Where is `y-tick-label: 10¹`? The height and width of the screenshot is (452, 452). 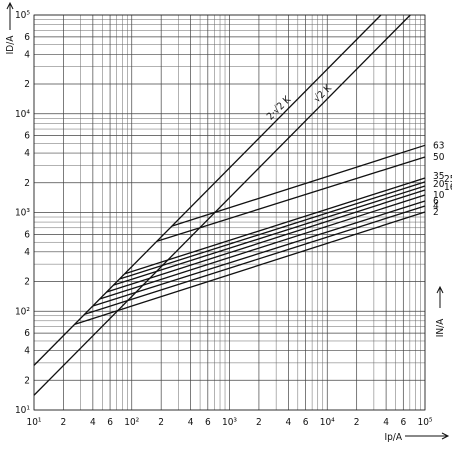
y-tick-label: 10¹ is located at coordinates (22, 410).